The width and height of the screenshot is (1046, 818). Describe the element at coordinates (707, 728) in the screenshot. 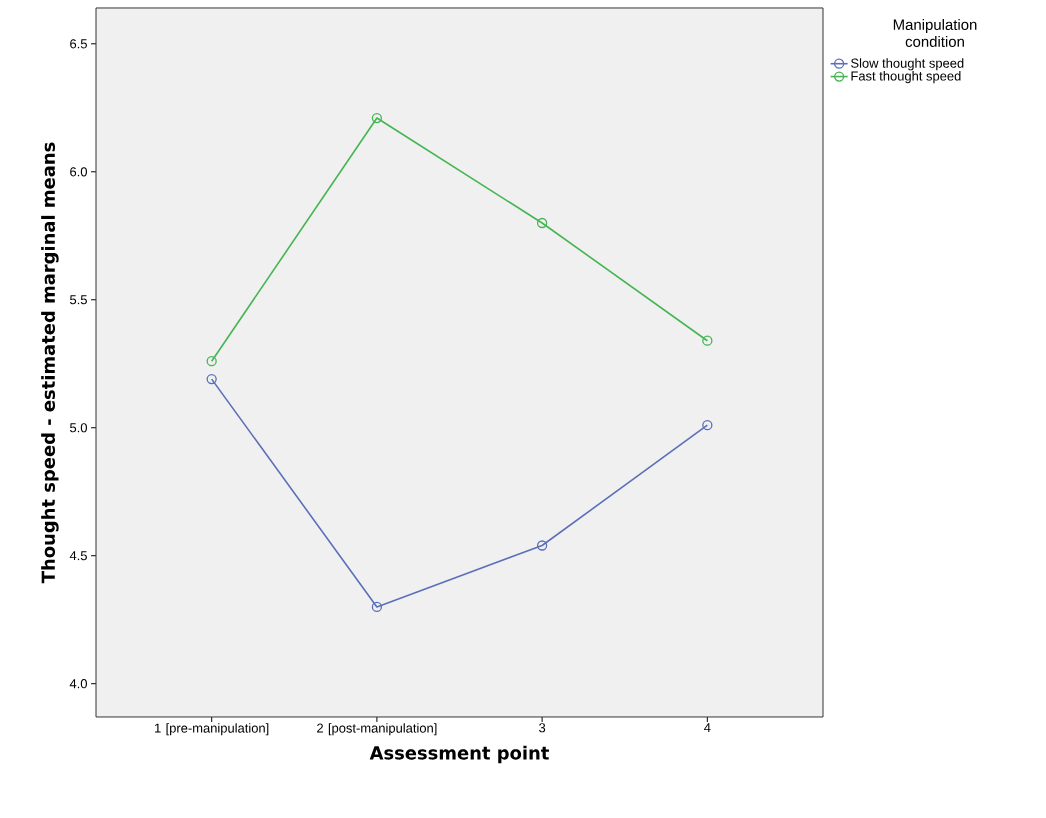

I see `x-tick-label: 4` at that location.